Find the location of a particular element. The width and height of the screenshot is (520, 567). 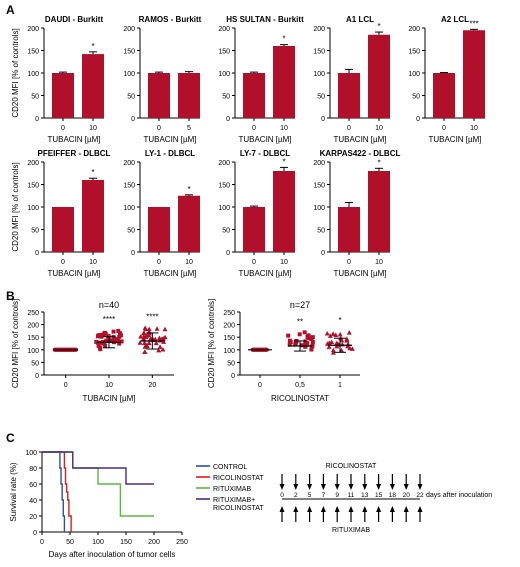

chart-title: DAUDI - Burkitt is located at coordinates (74, 19).